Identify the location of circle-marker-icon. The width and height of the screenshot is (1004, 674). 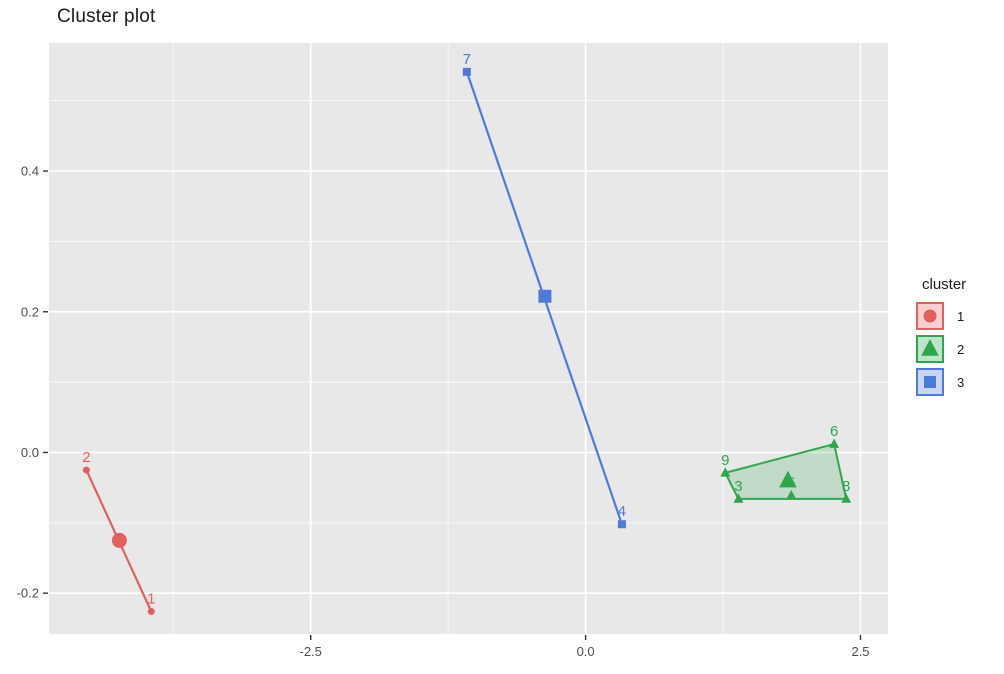
(930, 316).